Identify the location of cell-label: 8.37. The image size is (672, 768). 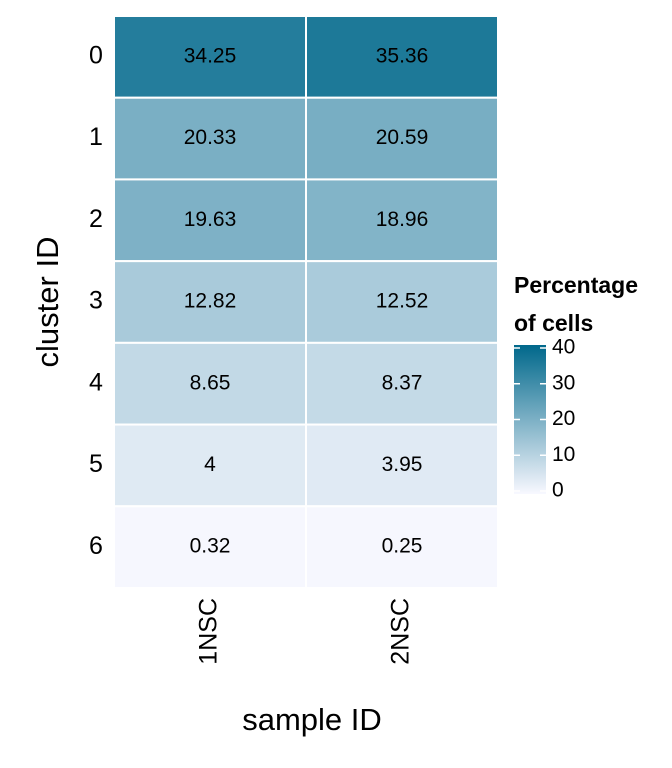
(402, 382).